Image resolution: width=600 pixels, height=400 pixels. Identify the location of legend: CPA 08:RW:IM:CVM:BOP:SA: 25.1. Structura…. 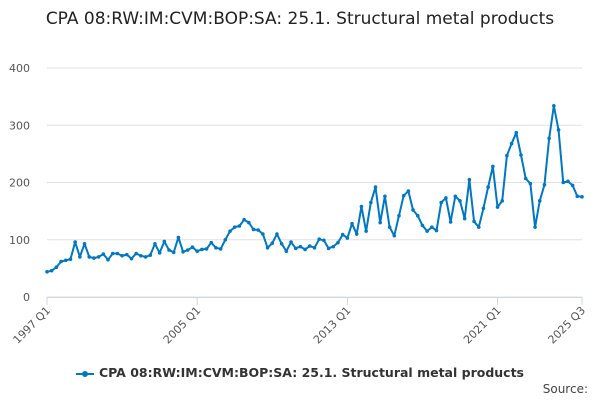
(300, 372).